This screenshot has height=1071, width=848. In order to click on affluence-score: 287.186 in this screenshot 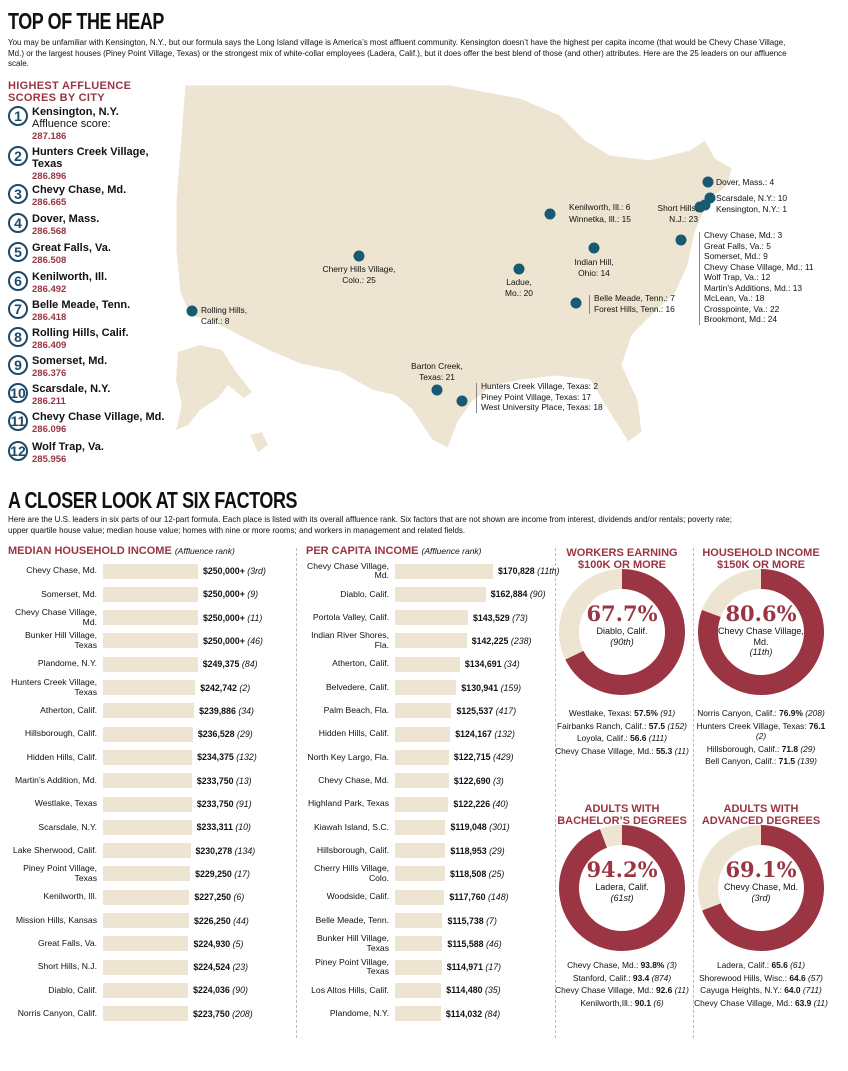, I will do `click(49, 136)`.